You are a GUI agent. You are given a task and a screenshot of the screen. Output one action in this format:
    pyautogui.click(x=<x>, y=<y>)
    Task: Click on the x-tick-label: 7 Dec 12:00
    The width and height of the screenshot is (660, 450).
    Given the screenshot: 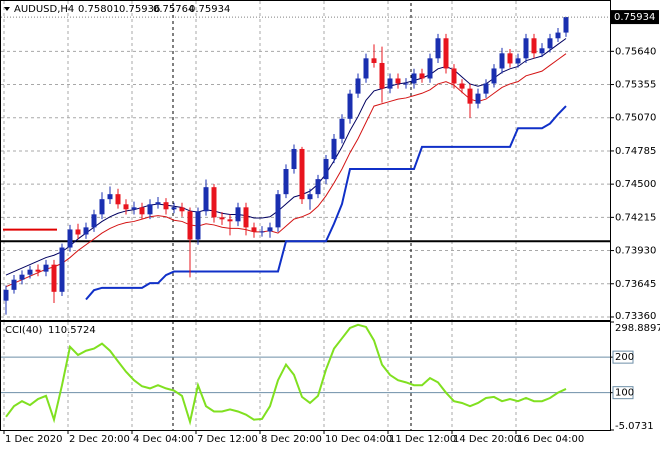 What is the action you would take?
    pyautogui.click(x=227, y=439)
    